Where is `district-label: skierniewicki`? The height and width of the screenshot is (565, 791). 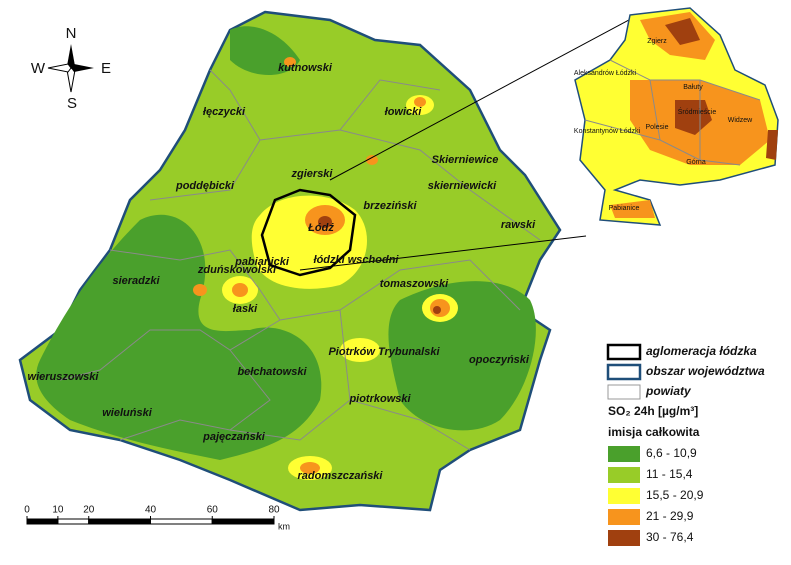
district-label: skierniewicki is located at coordinates (462, 186).